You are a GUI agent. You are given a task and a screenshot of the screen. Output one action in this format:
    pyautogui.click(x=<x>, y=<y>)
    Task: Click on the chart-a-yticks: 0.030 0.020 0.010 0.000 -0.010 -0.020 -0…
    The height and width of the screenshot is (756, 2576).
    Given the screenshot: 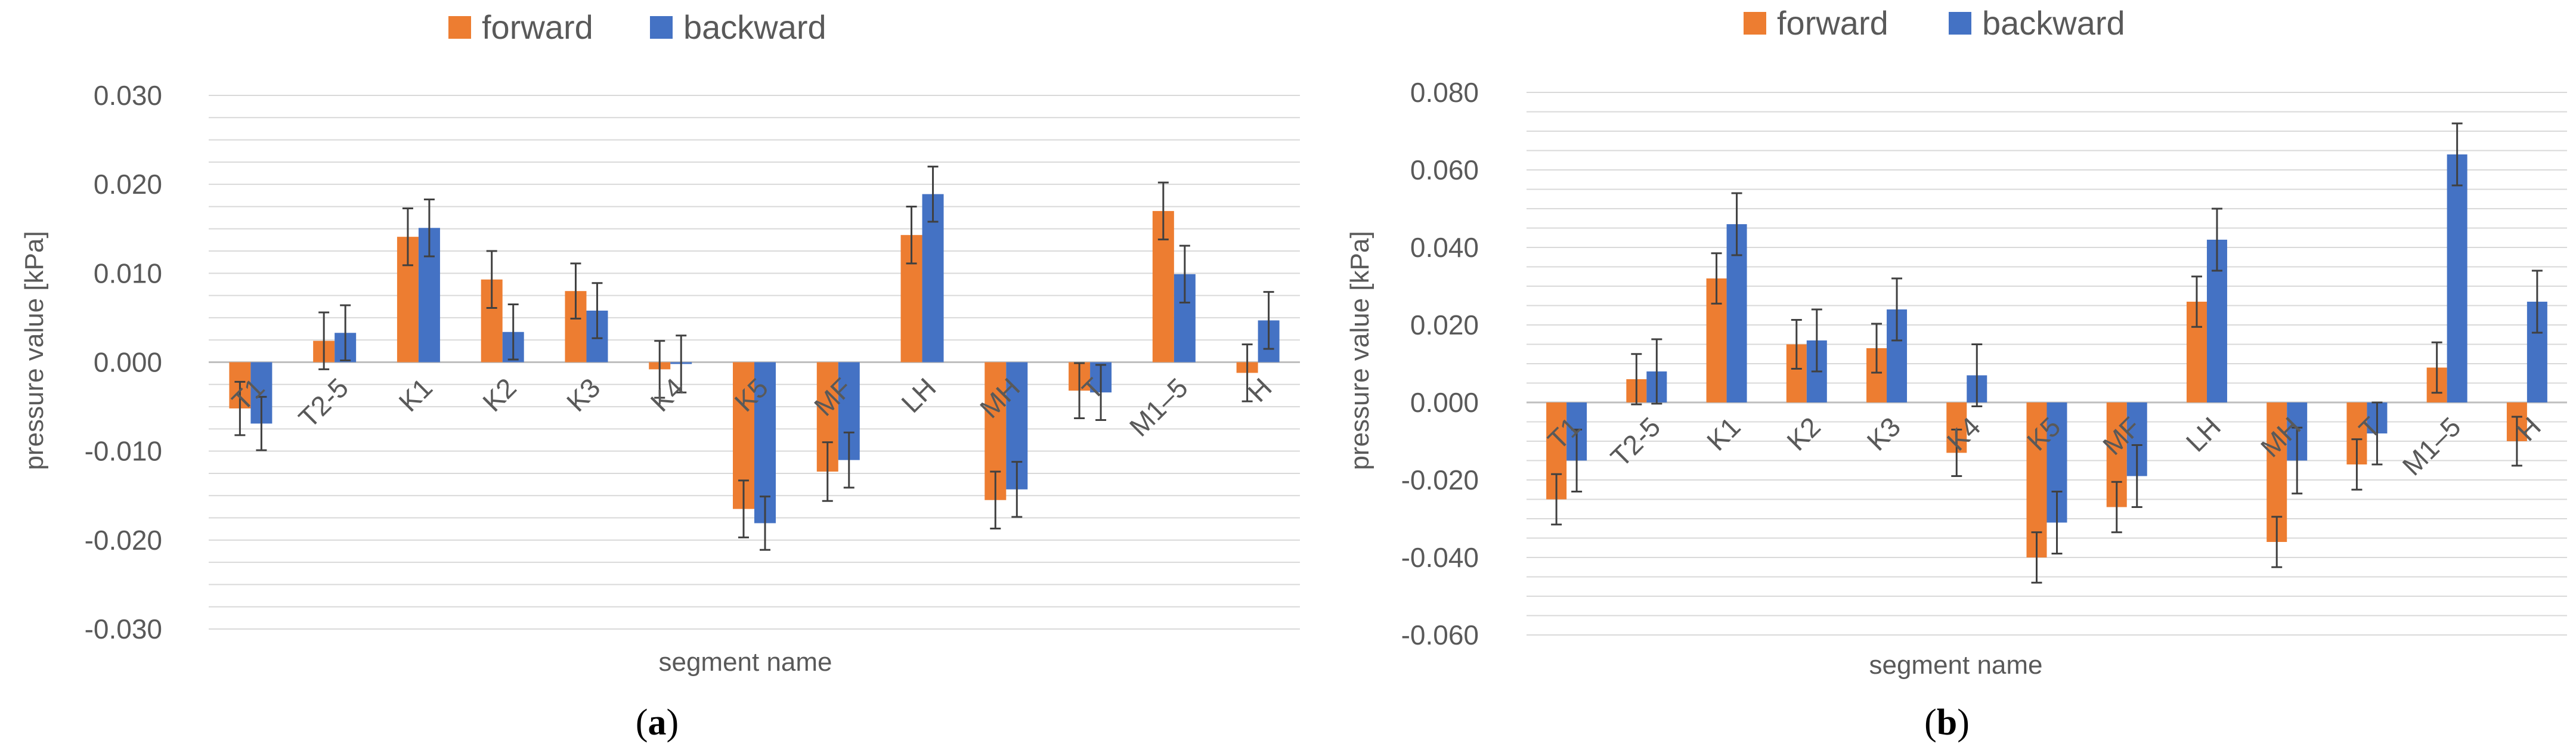 What is the action you would take?
    pyautogui.click(x=123, y=362)
    